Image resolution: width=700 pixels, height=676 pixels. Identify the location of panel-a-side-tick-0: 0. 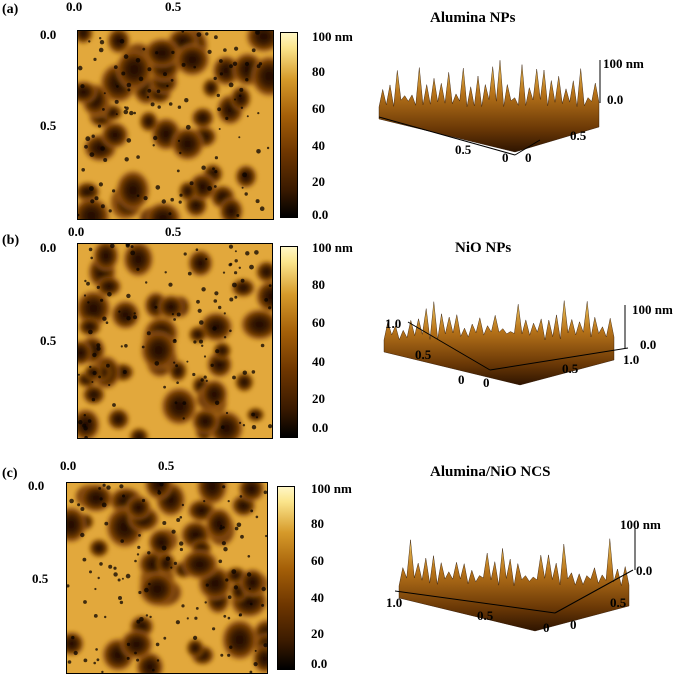
(528, 157).